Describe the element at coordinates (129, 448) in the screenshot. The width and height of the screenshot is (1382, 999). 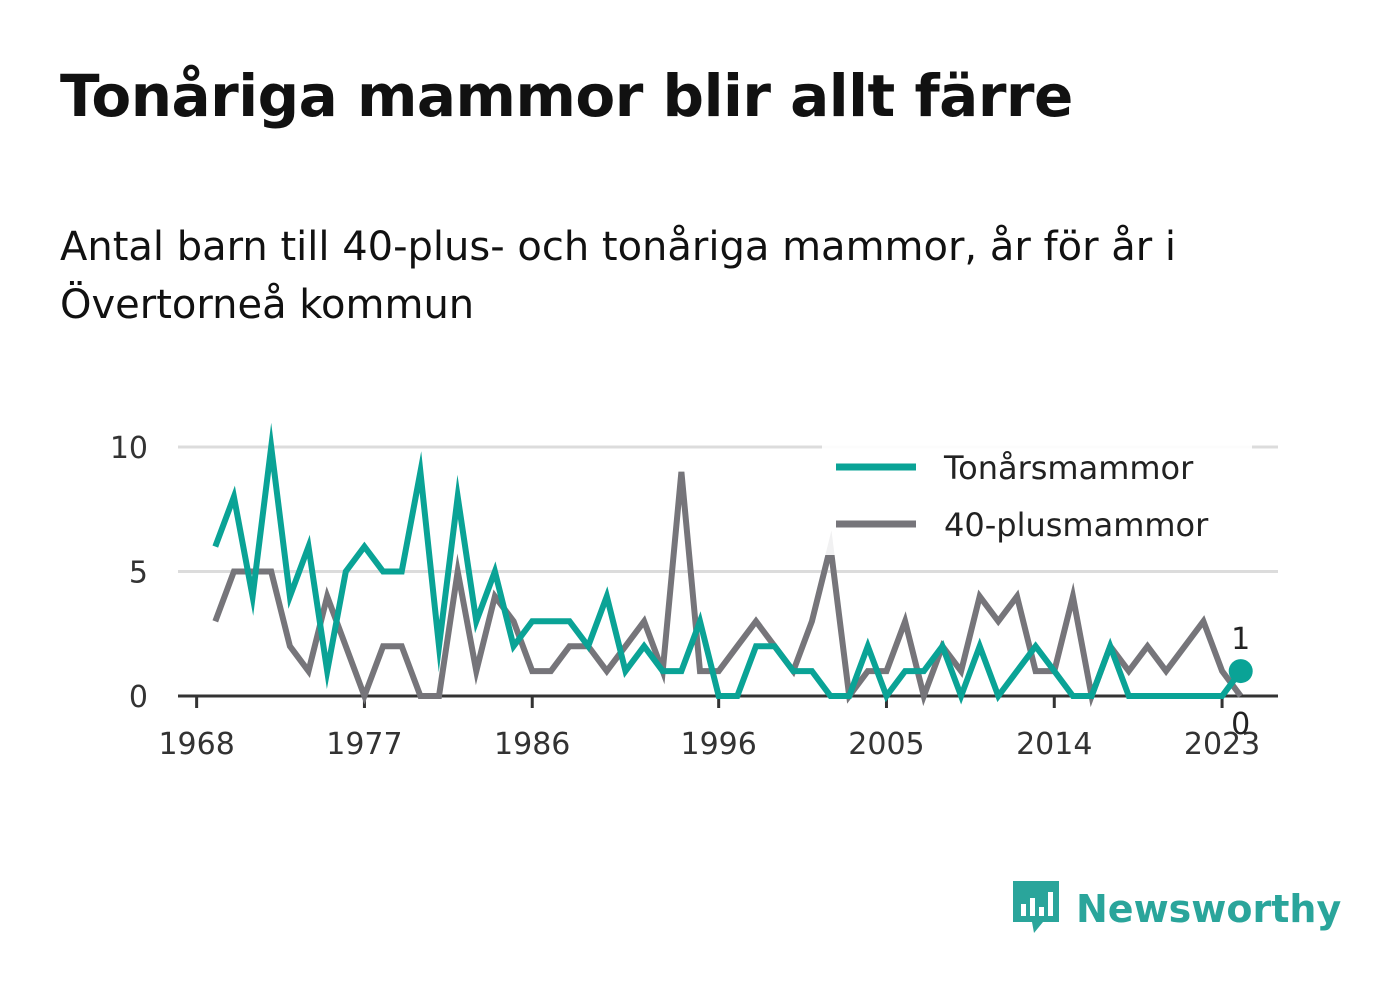
I see `y-tick-label: 10` at that location.